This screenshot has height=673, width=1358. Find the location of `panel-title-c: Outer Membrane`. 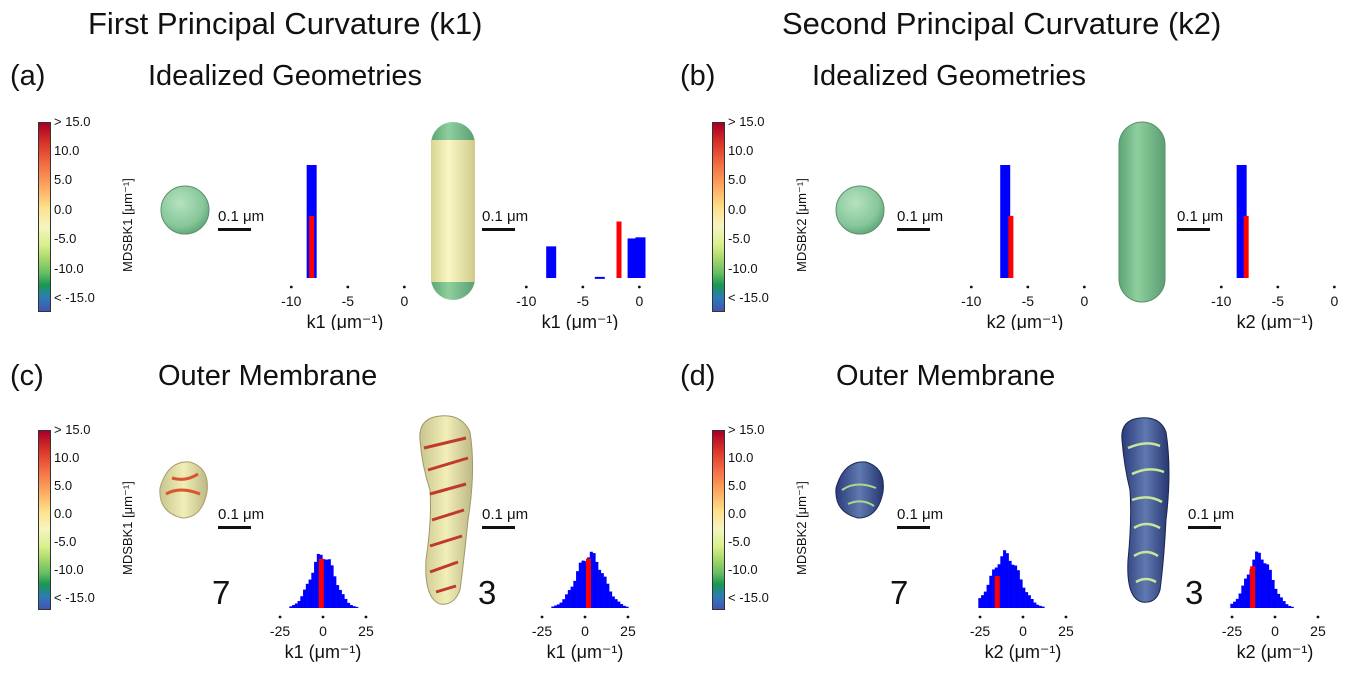

panel-title-c: Outer Membrane is located at coordinates (268, 376).